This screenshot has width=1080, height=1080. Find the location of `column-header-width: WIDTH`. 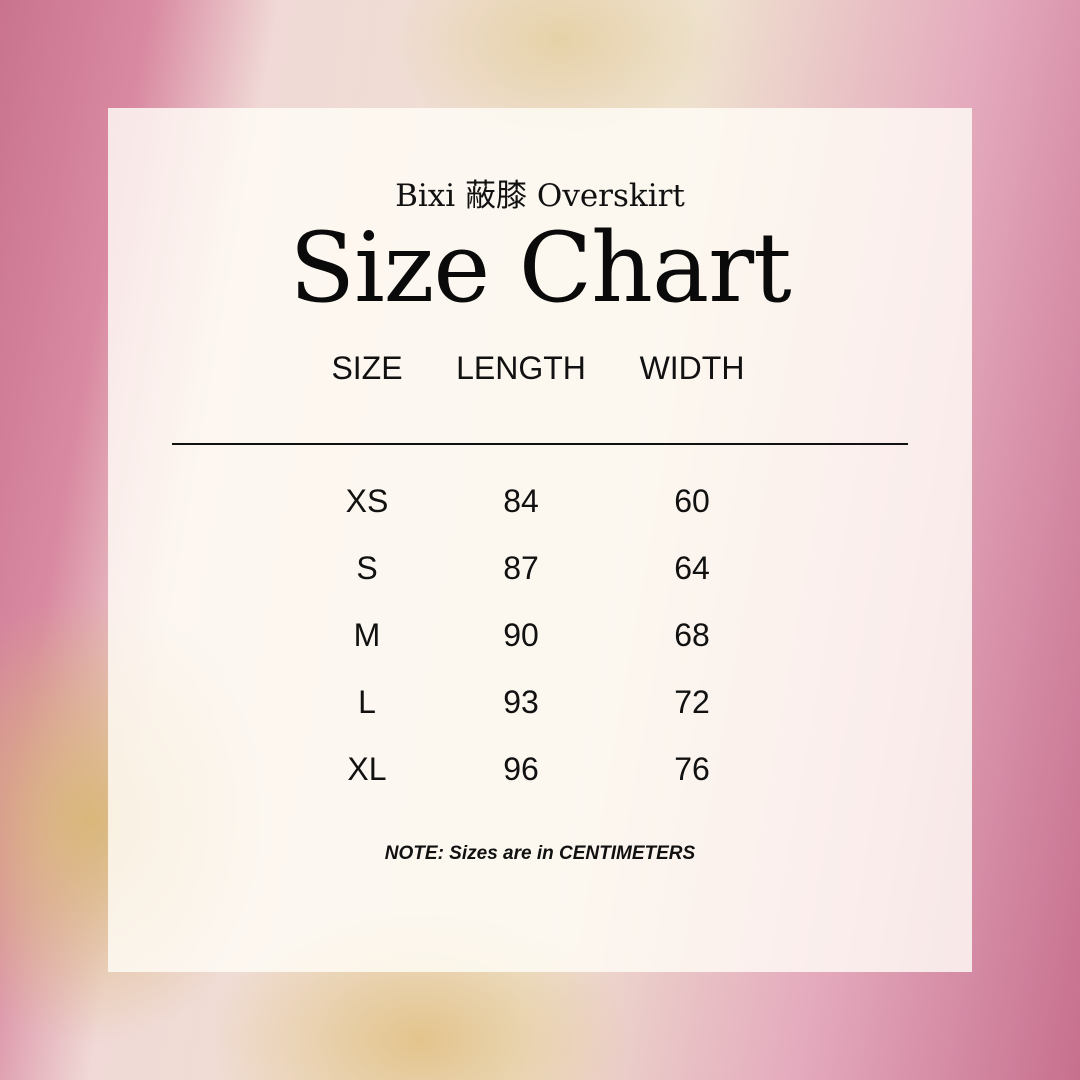

column-header-width: WIDTH is located at coordinates (692, 368).